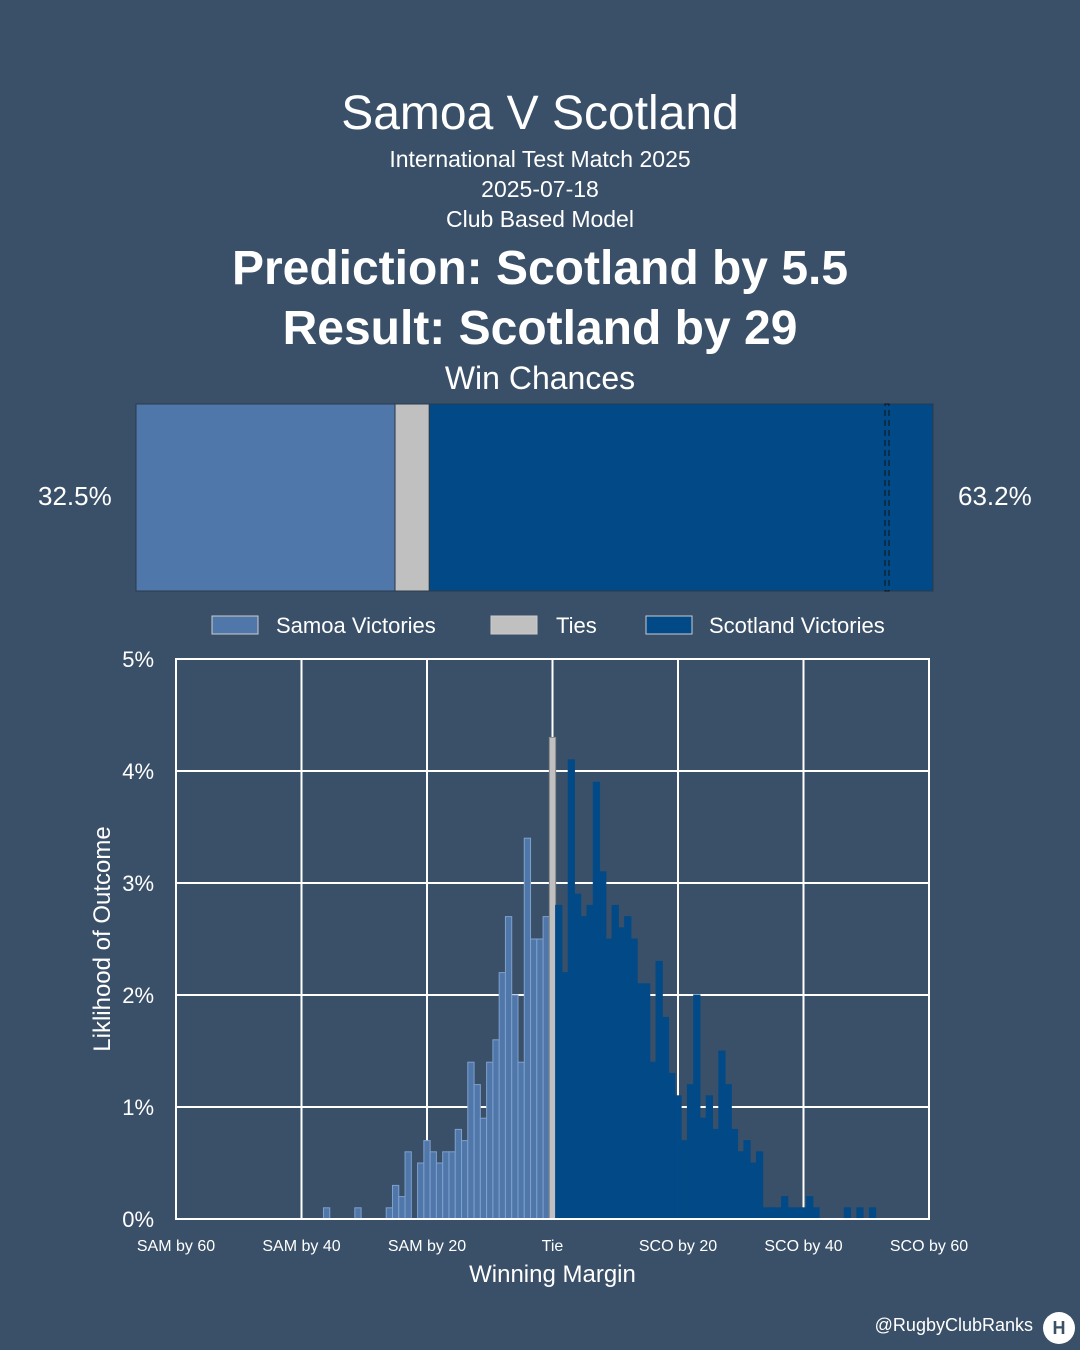 This screenshot has height=1350, width=1080. What do you see at coordinates (540, 219) in the screenshot?
I see `model-subtitle: Club Based Model` at bounding box center [540, 219].